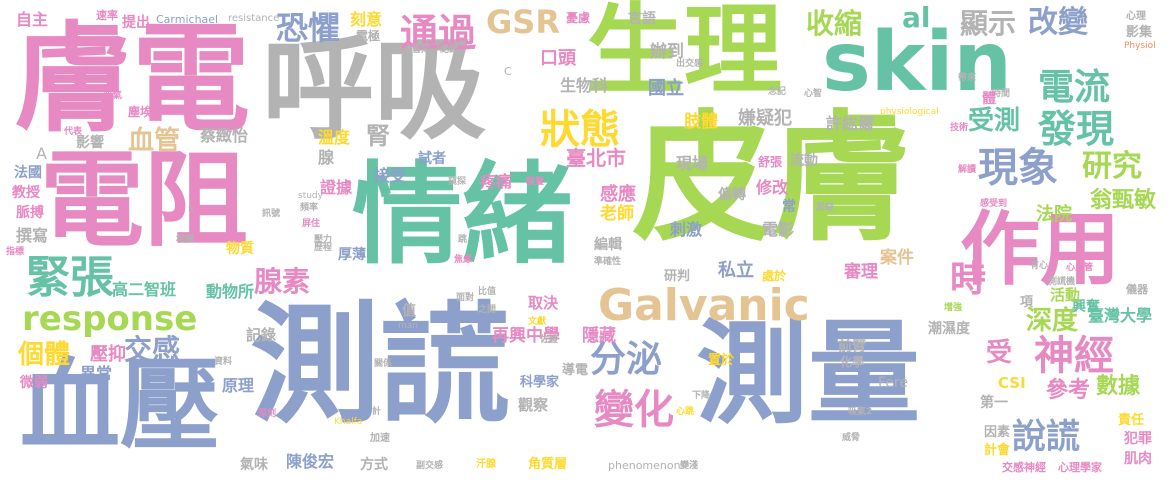 This screenshot has width=1175, height=482. What do you see at coordinates (1040, 249) in the screenshot?
I see `word-zuoyong: 作用` at bounding box center [1040, 249].